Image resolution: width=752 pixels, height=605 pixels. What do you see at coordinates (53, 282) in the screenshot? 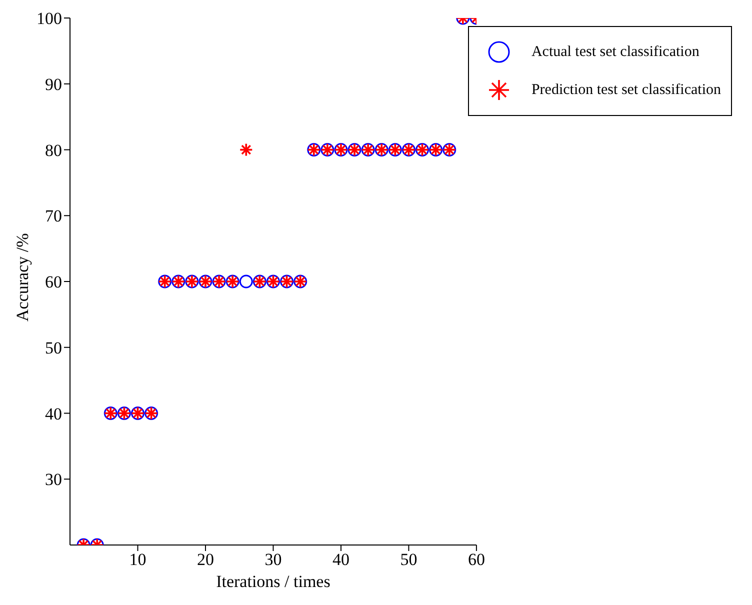
I see `y-tick-label: 60` at bounding box center [53, 282].